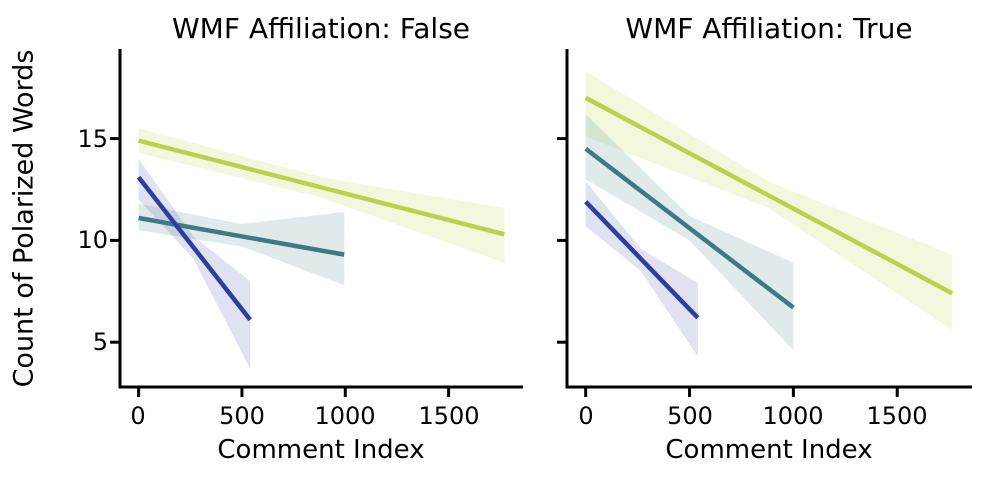 The image size is (1000, 500). I want to click on x-axis-label-left: Comment Index, so click(321, 450).